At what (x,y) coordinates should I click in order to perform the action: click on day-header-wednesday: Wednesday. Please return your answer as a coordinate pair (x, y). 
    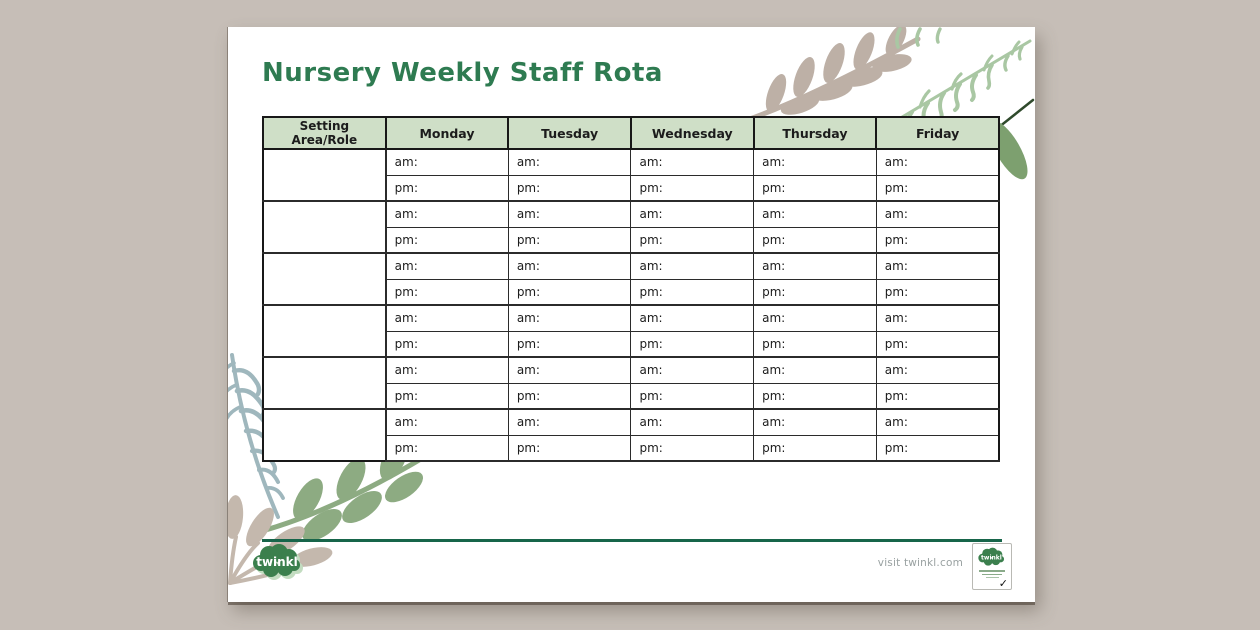
    Looking at the image, I should click on (692, 133).